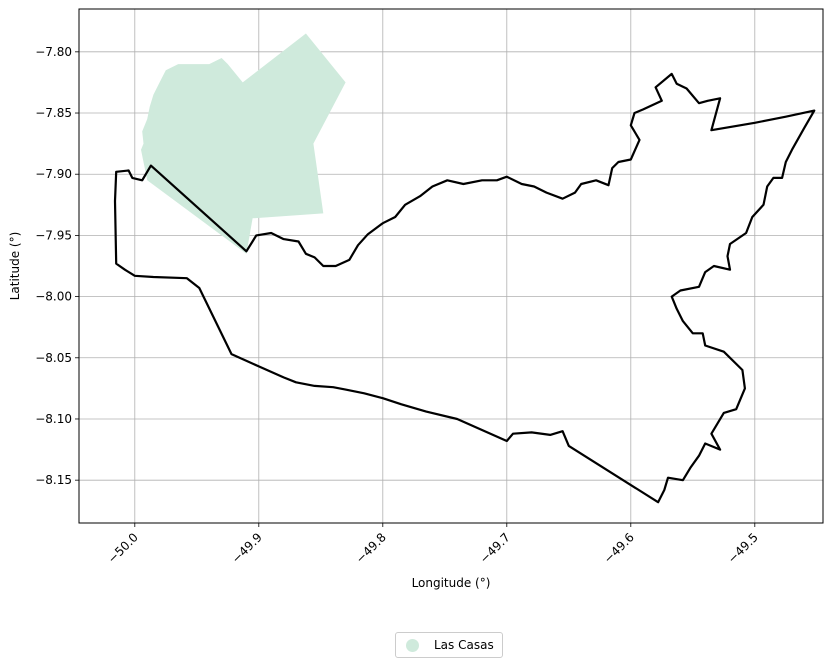  Describe the element at coordinates (53, 52) in the screenshot. I see `y-tick-label: −7.80` at that location.